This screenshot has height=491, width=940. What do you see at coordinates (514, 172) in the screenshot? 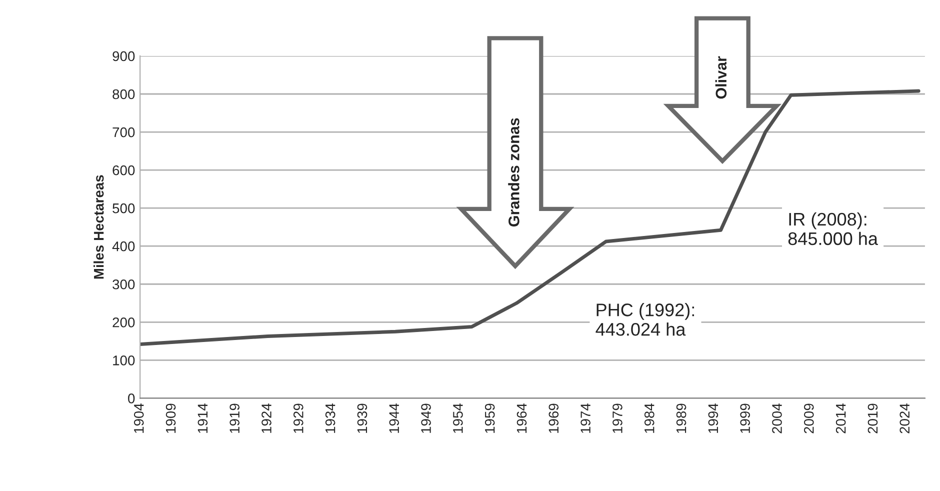
I see `annotation: Grandes zonas` at bounding box center [514, 172].